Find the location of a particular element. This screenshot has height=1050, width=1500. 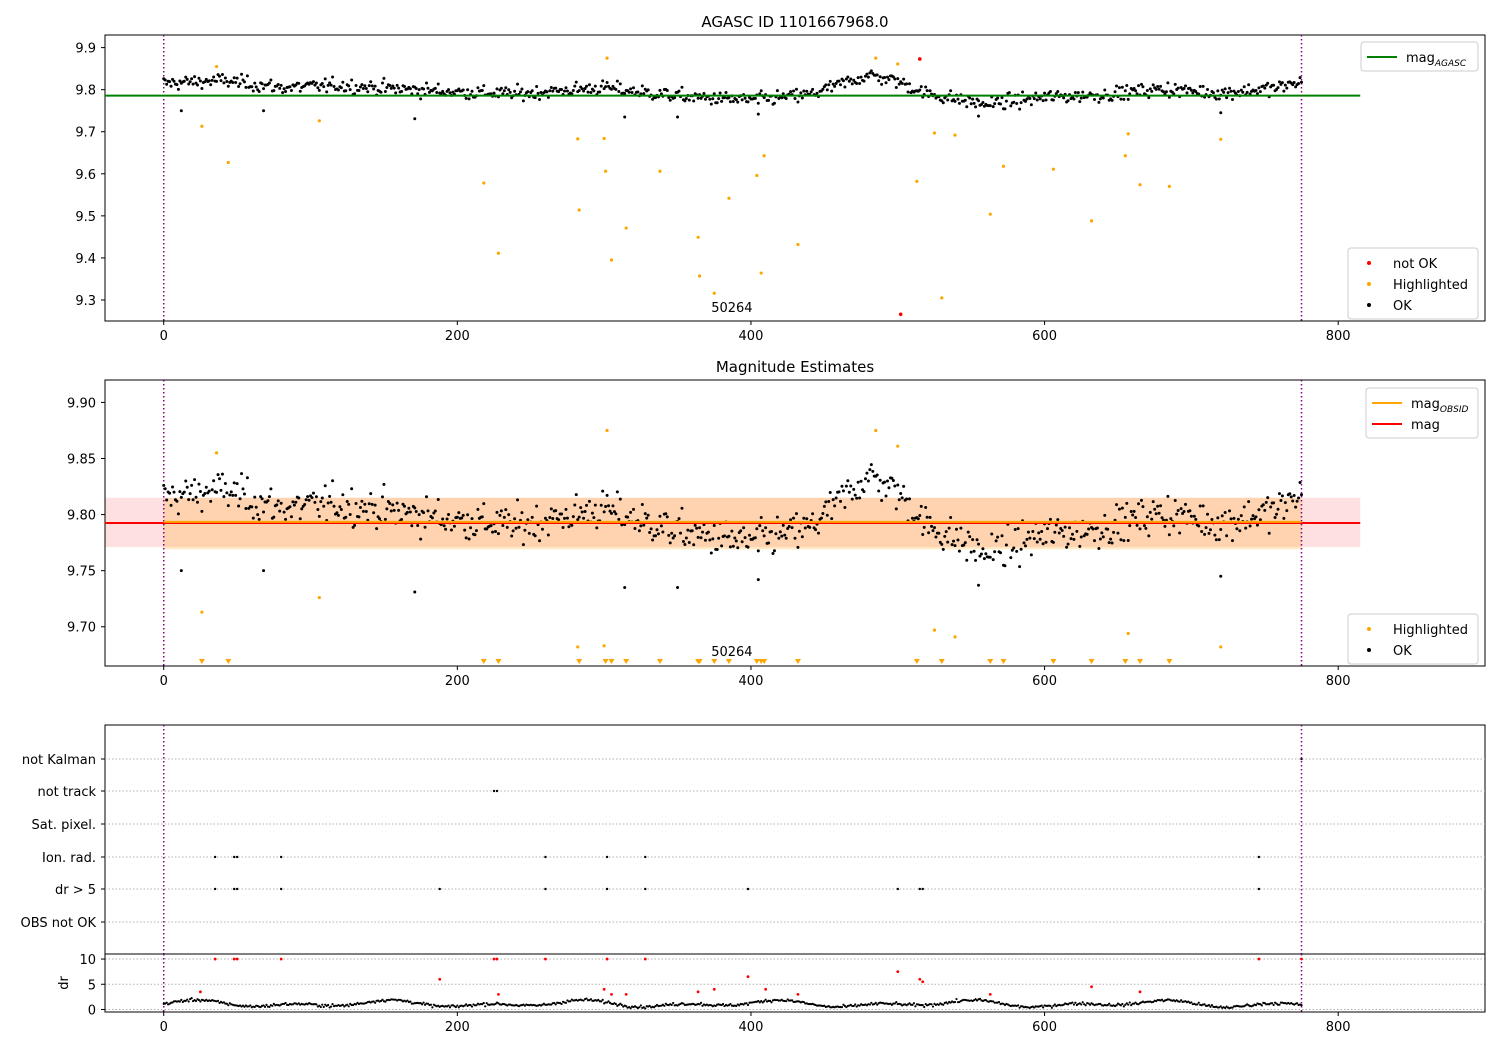

not-ok-point is located at coordinates (900, 314).